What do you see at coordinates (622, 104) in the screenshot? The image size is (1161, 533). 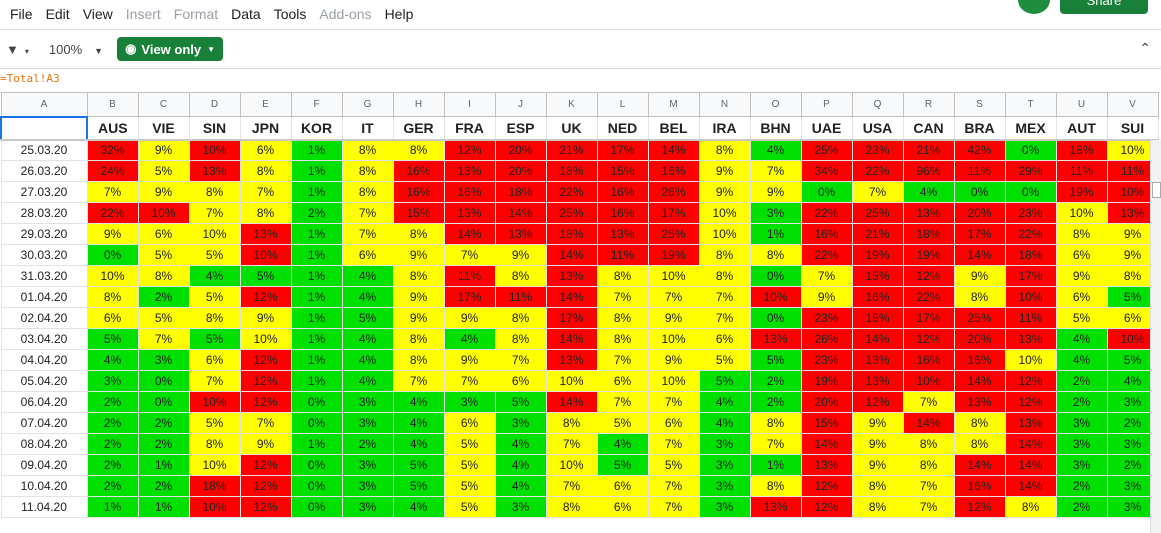 I see `column-header-L: L` at bounding box center [622, 104].